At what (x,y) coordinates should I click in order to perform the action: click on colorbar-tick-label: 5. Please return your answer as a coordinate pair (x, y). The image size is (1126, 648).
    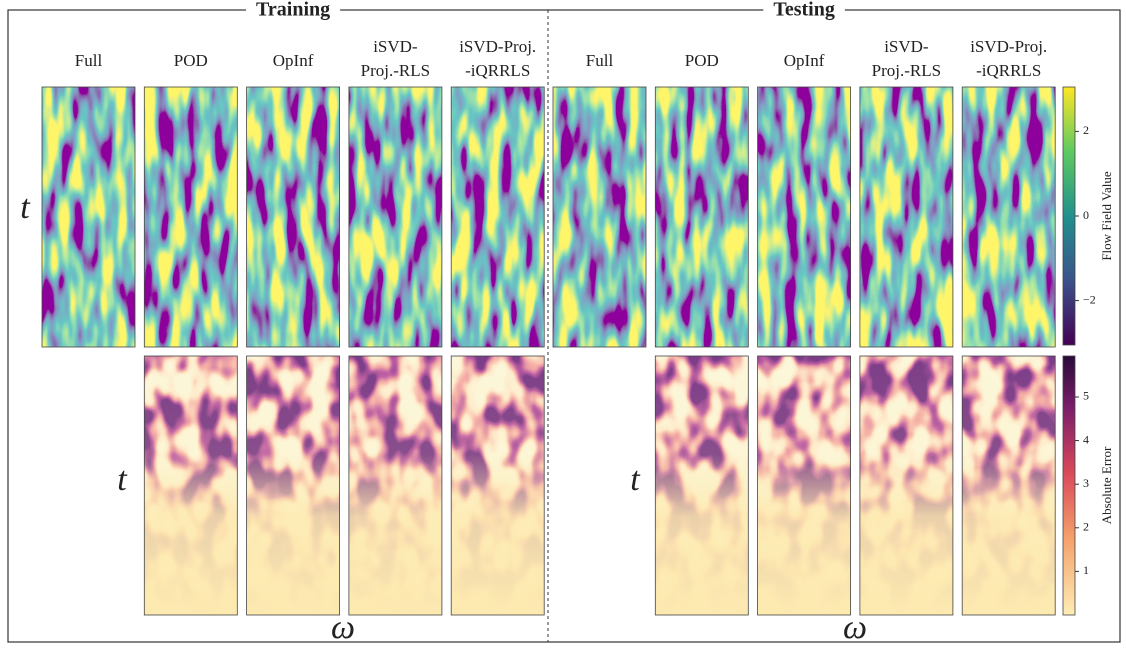
    Looking at the image, I should click on (1086, 396).